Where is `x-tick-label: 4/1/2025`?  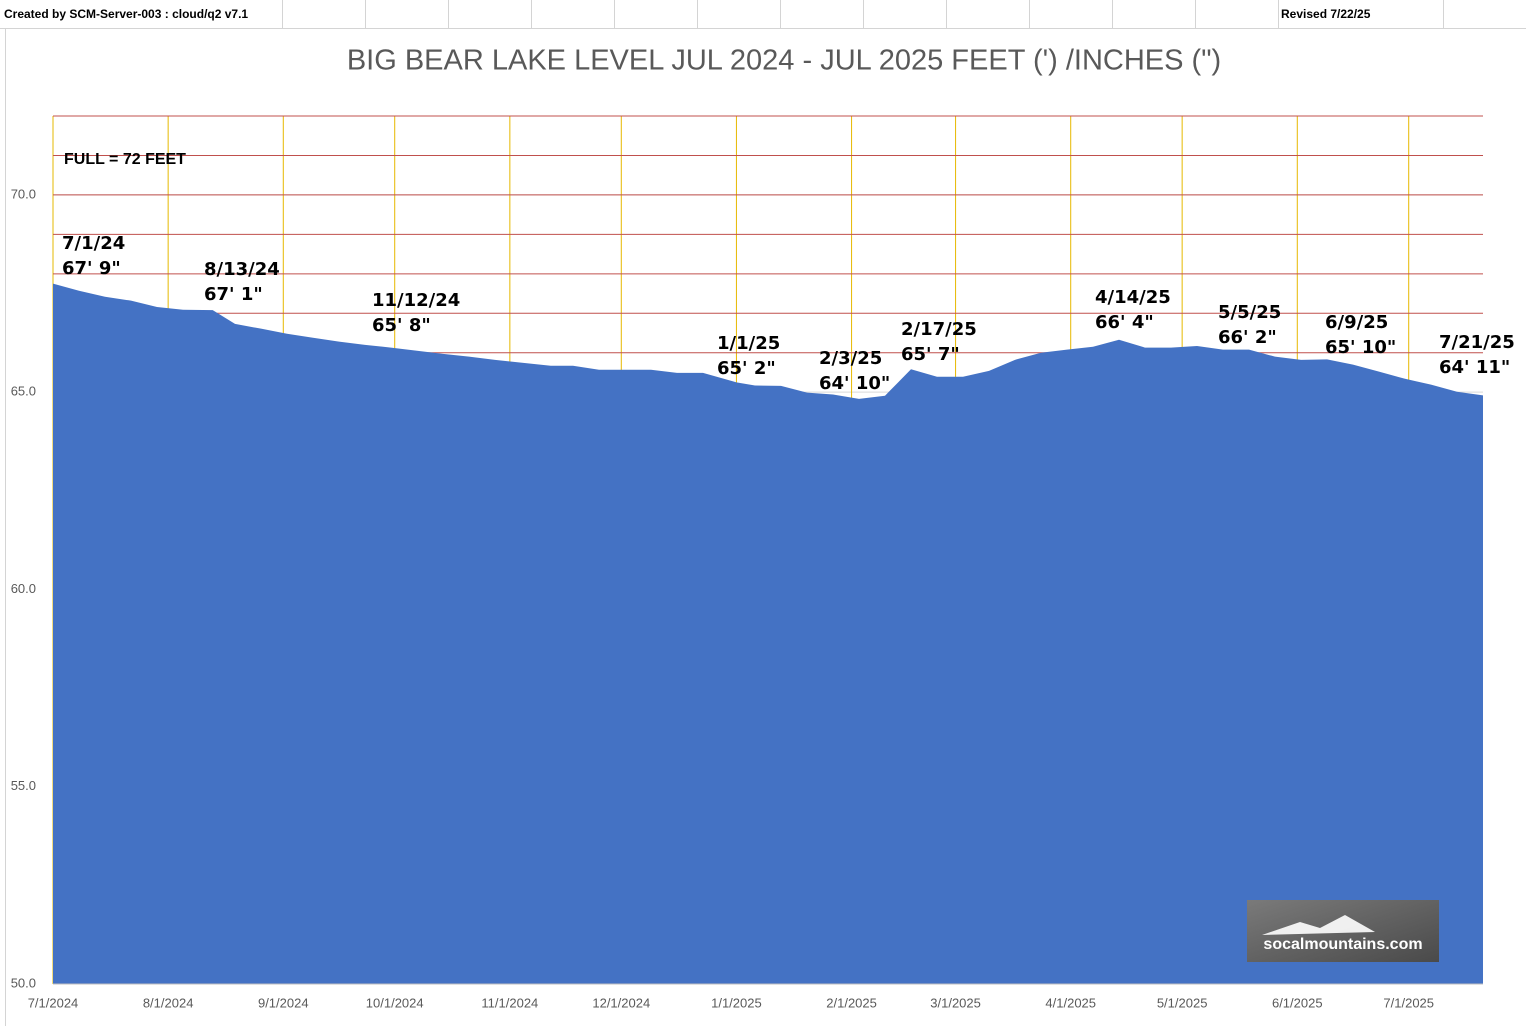 x-tick-label: 4/1/2025 is located at coordinates (1070, 1002).